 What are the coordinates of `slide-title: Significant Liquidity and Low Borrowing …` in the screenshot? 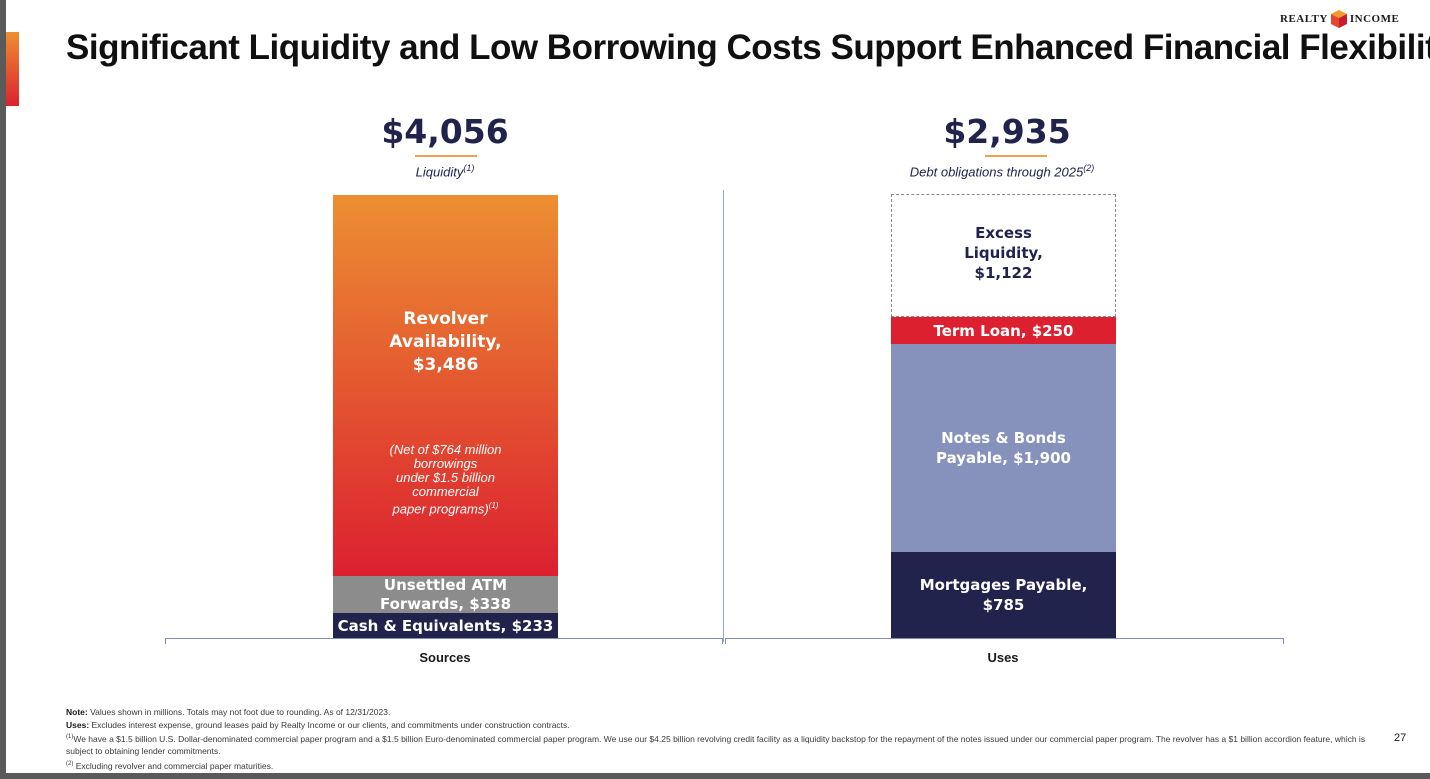 It's located at (748, 47).